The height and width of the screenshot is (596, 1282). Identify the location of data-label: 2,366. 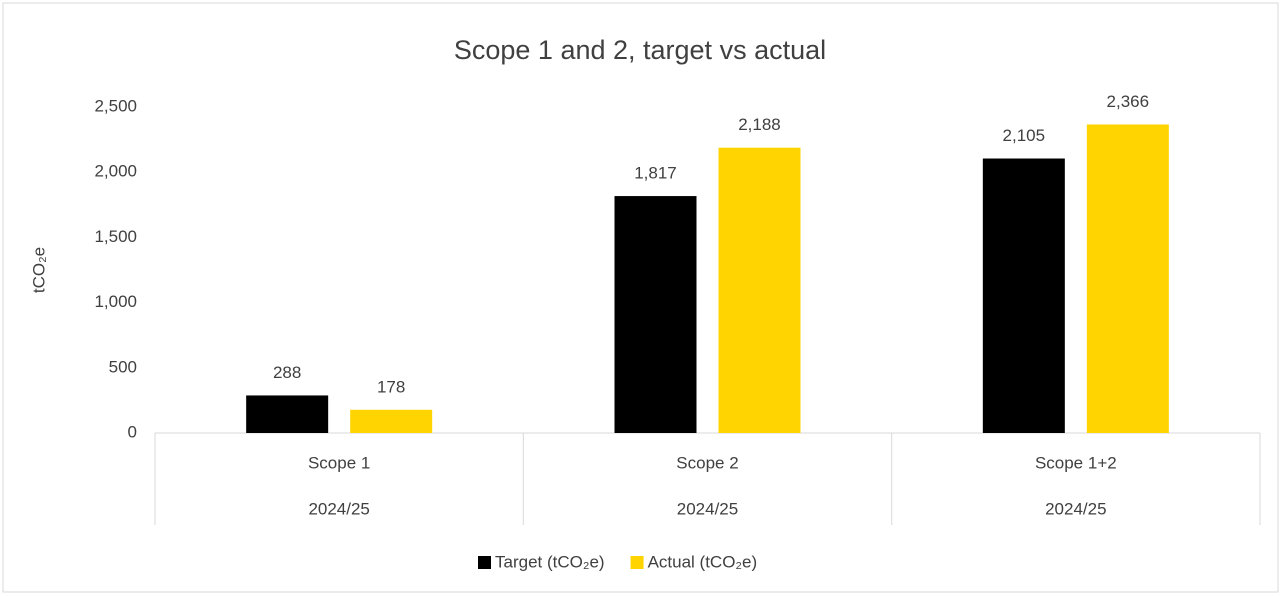
(1128, 101).